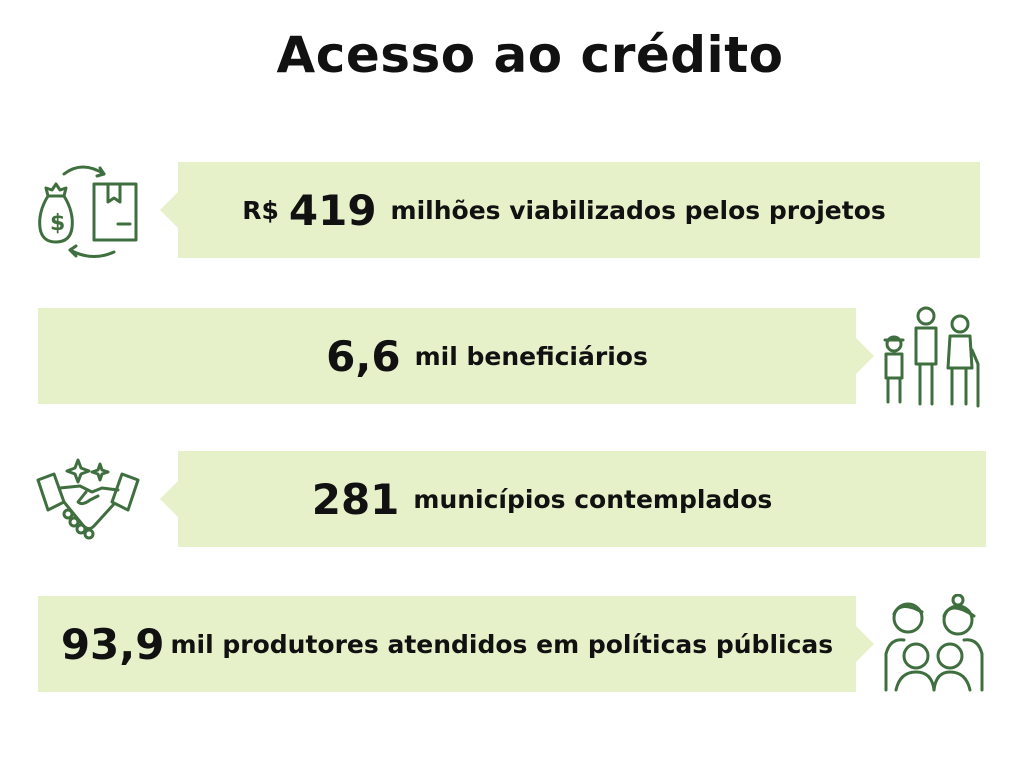  What do you see at coordinates (260, 210) in the screenshot?
I see `currency-prefix: R$` at bounding box center [260, 210].